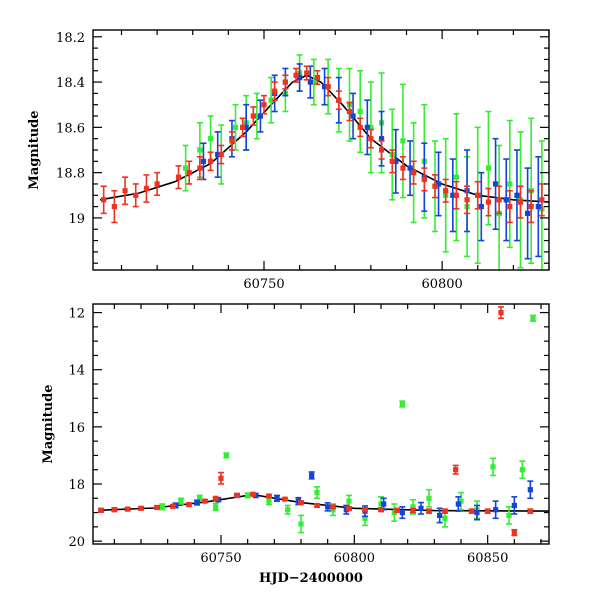 The height and width of the screenshot is (600, 600). I want to click on y-tick-label: 20, so click(76, 542).